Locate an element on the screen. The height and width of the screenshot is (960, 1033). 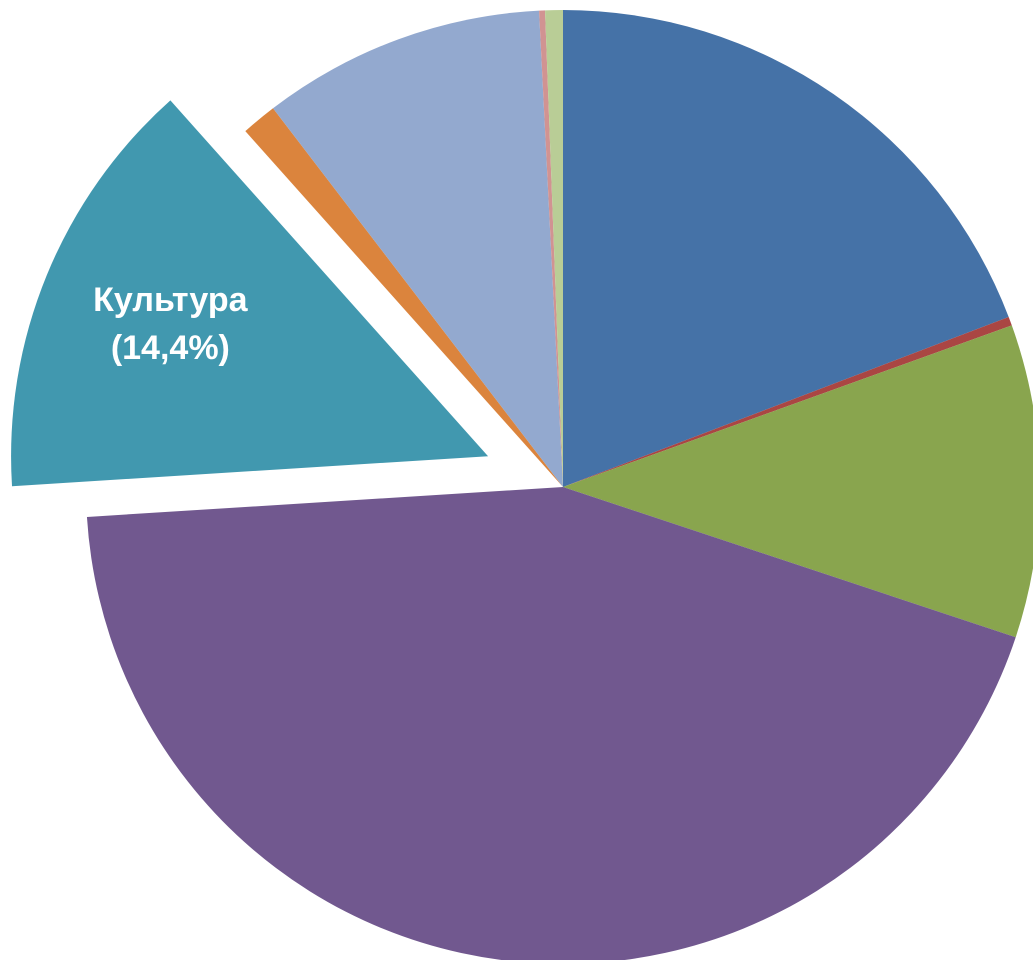
slice-label: Культура is located at coordinates (170, 300).